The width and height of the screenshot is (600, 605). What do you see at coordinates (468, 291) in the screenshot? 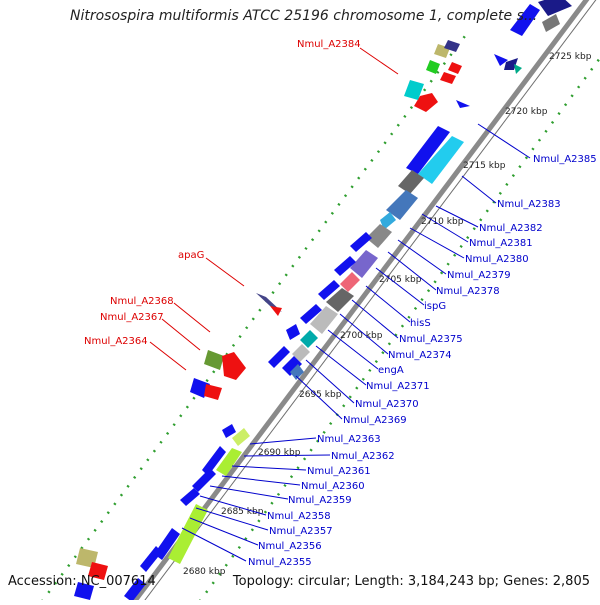
I see `gene-label: Nmul_A2378` at bounding box center [468, 291].